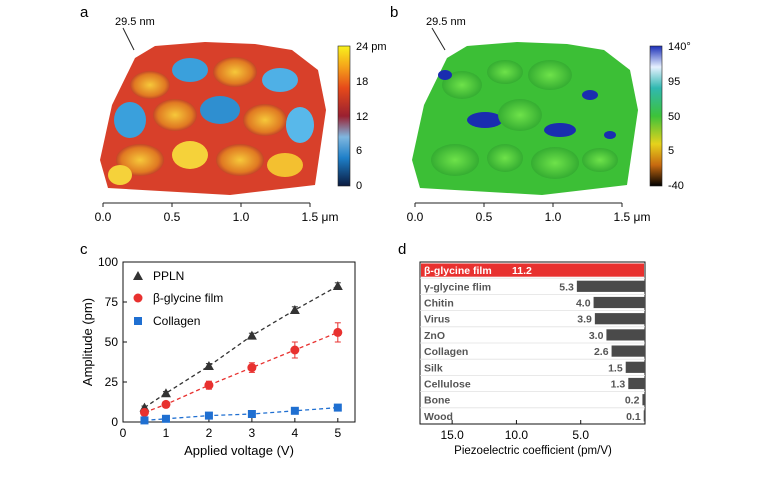  I want to click on axis-ticks-d: 15.0 10.0 5.0, so click(514, 431).